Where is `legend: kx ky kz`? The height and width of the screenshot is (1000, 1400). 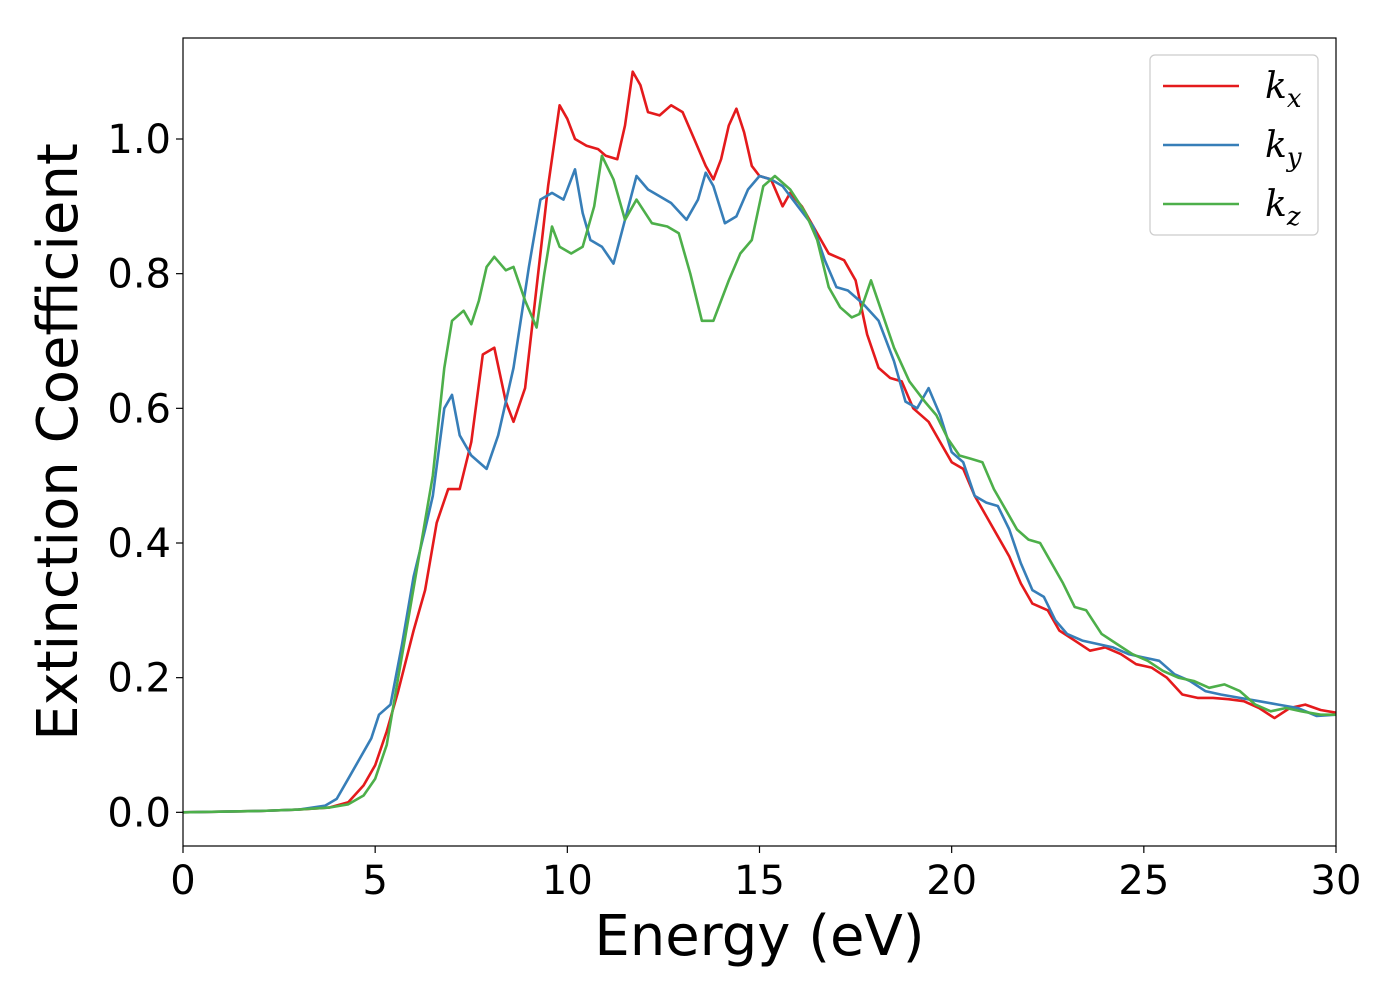 legend: kx ky kz is located at coordinates (1234, 145).